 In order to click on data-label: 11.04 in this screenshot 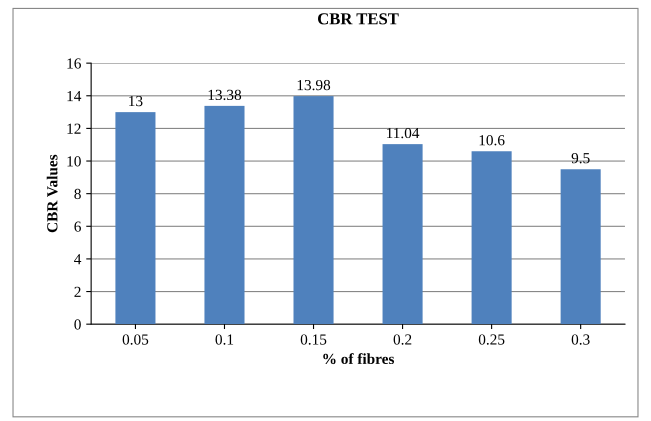, I will do `click(403, 133)`.